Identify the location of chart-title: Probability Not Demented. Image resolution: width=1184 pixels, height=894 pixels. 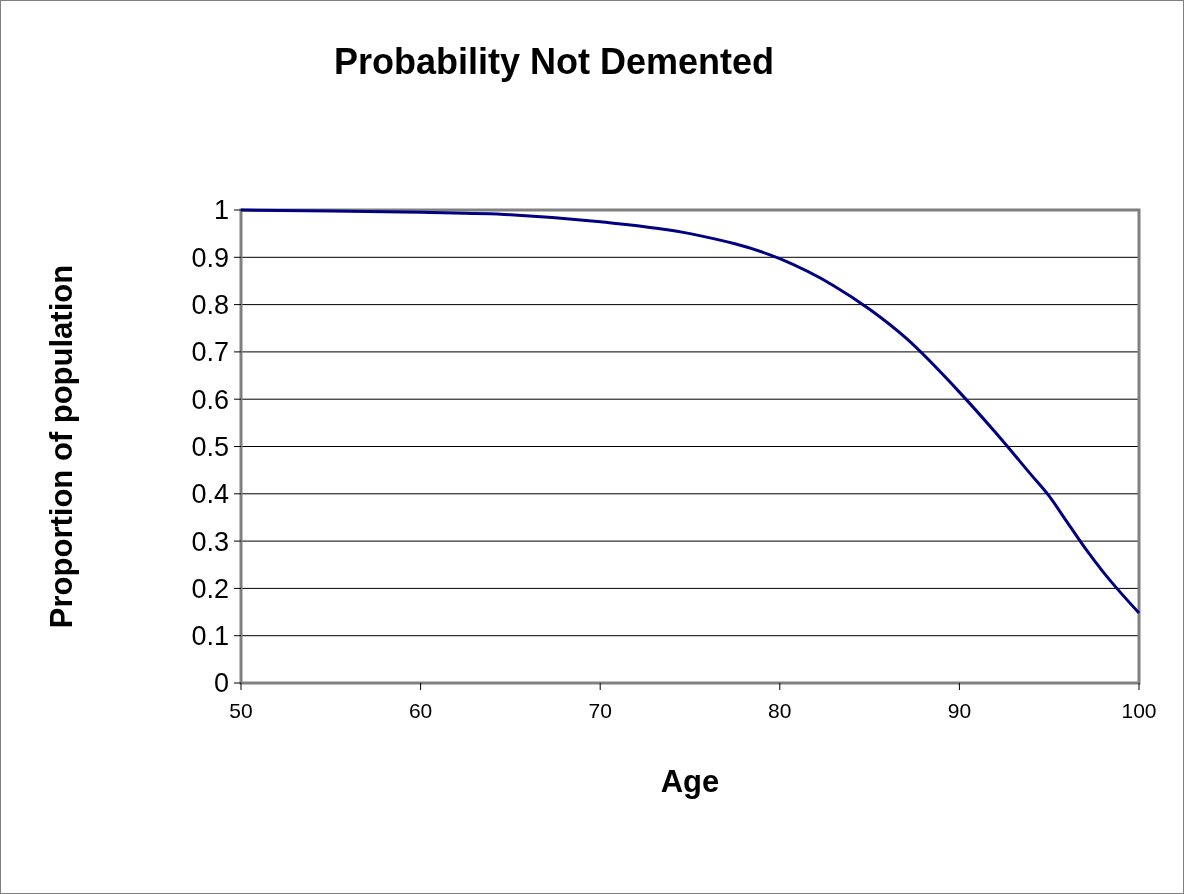
(554, 61).